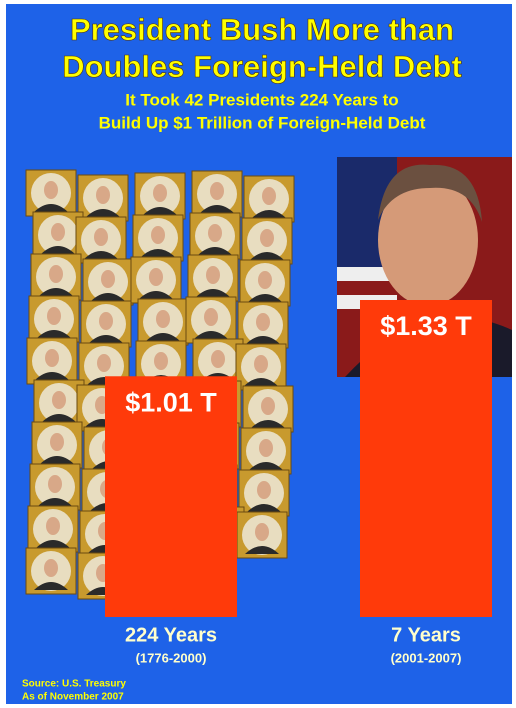 The height and width of the screenshot is (708, 516). I want to click on subtitle: It Took 42 Presidents 224 Years to, so click(261, 99).